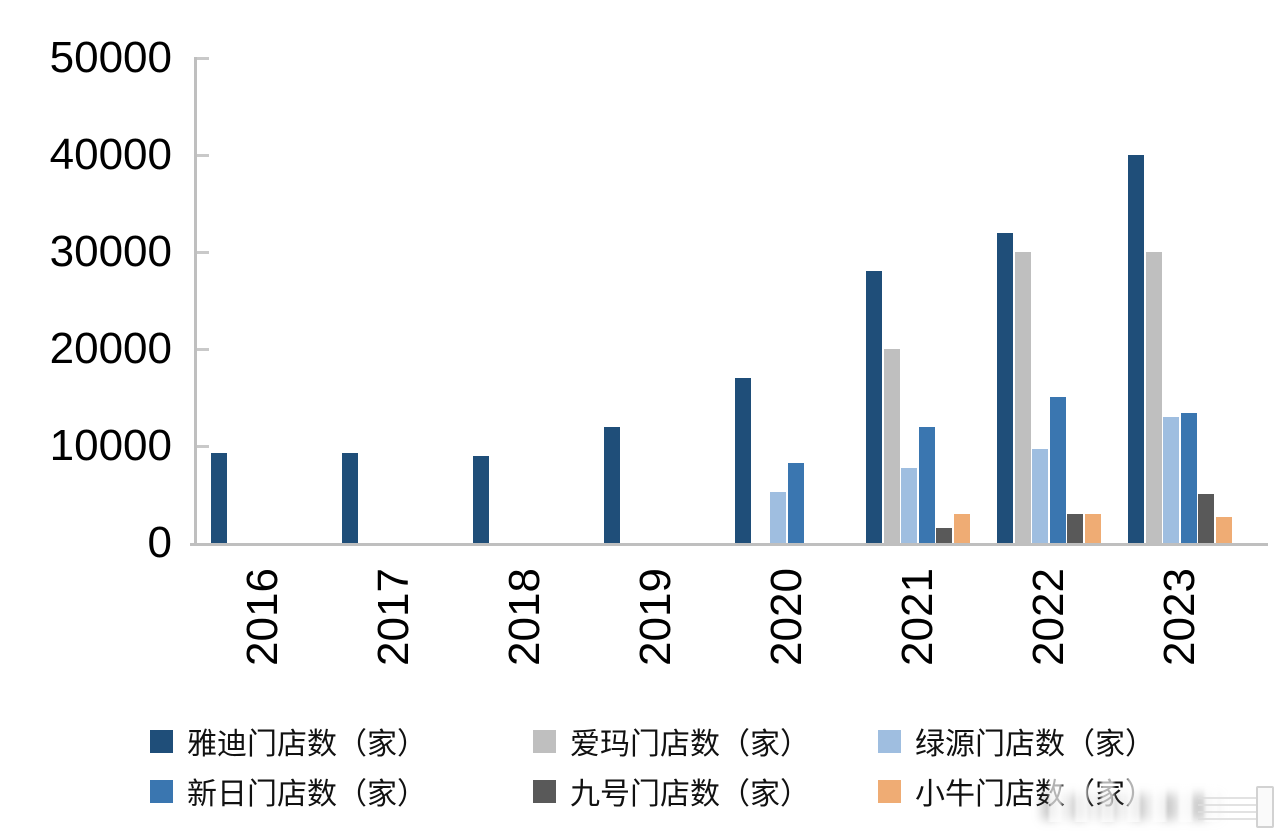 Image resolution: width=1280 pixels, height=836 pixels. I want to click on legend-item-luyuan: 绿源门店数（家）, so click(1016, 742).